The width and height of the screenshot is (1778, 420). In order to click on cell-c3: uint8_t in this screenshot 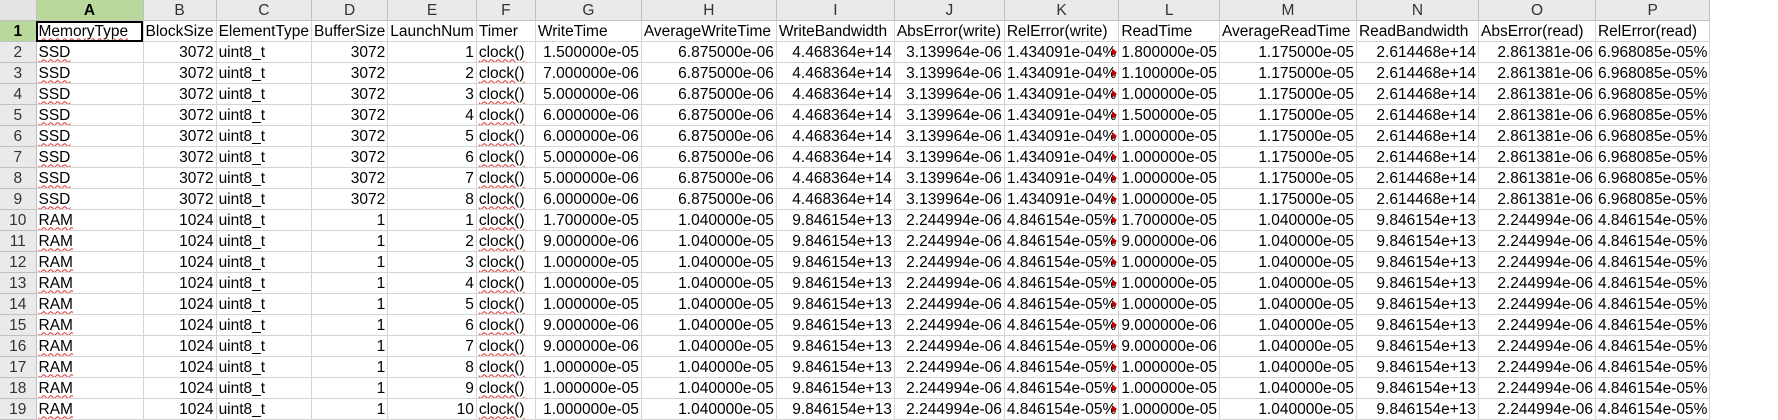, I will do `click(264, 73)`.